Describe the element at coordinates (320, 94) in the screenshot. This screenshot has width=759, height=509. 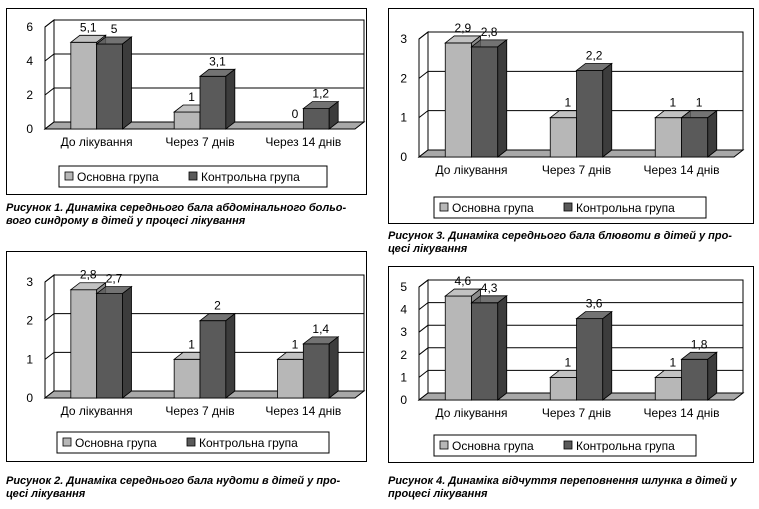
I see `data-label: 1,2` at that location.